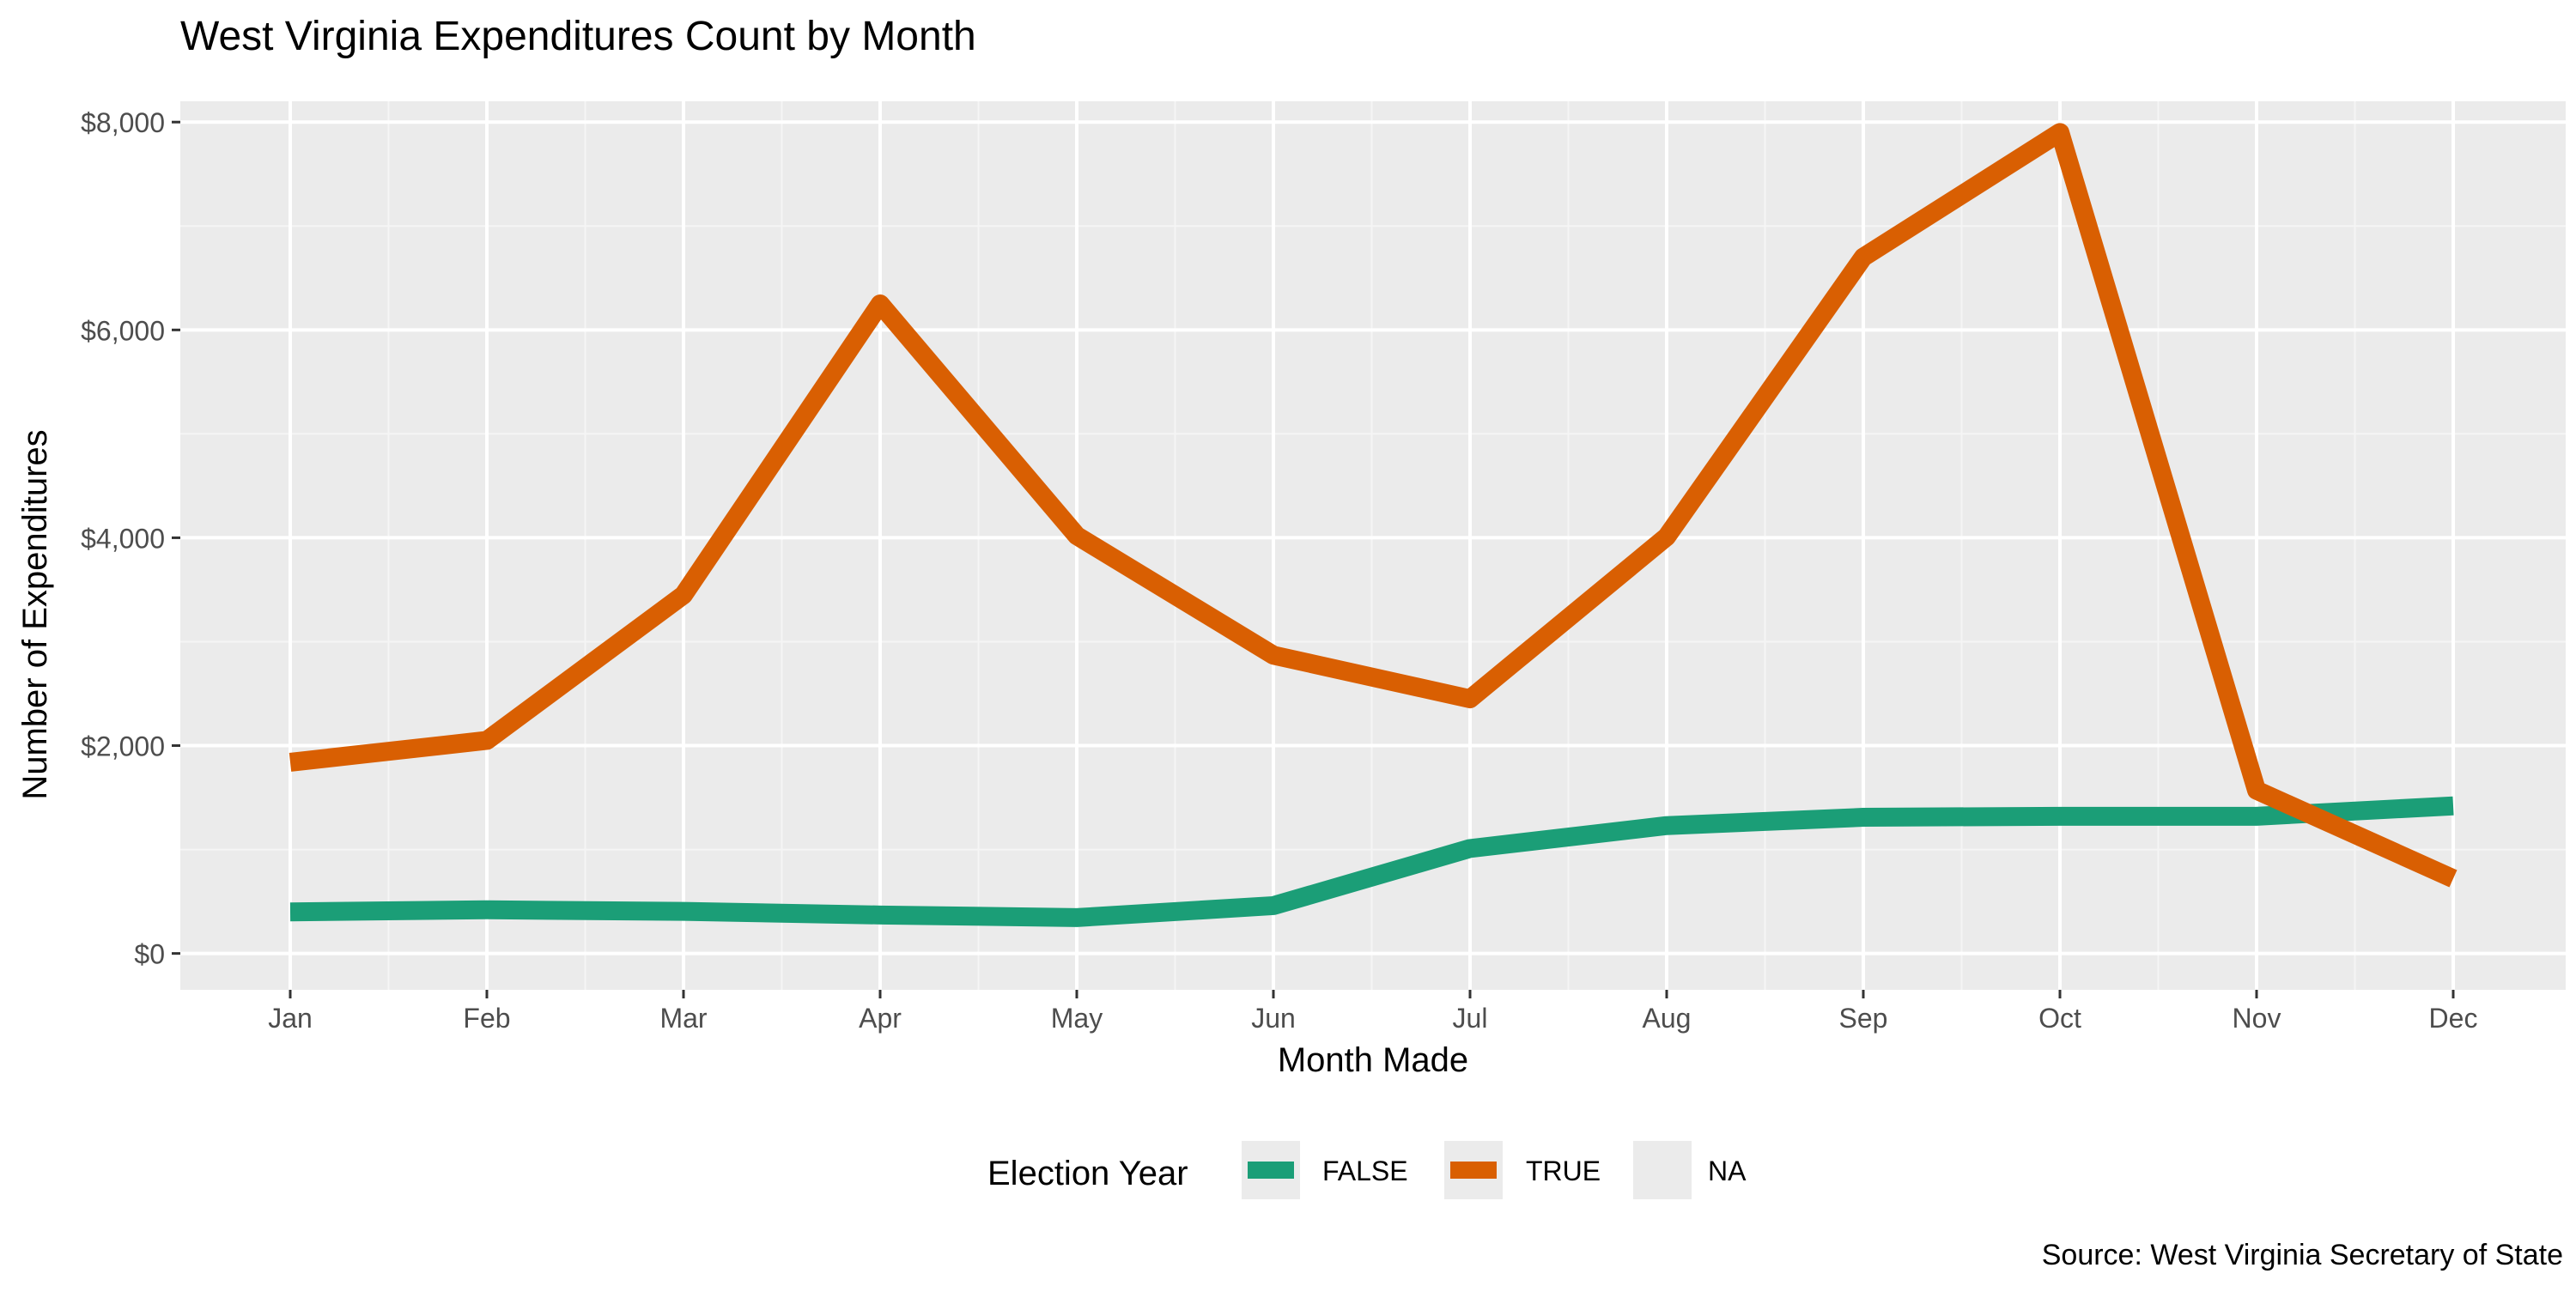 The height and width of the screenshot is (1292, 2576). Describe the element at coordinates (1470, 1018) in the screenshot. I see `x-tick-label: Jul` at that location.